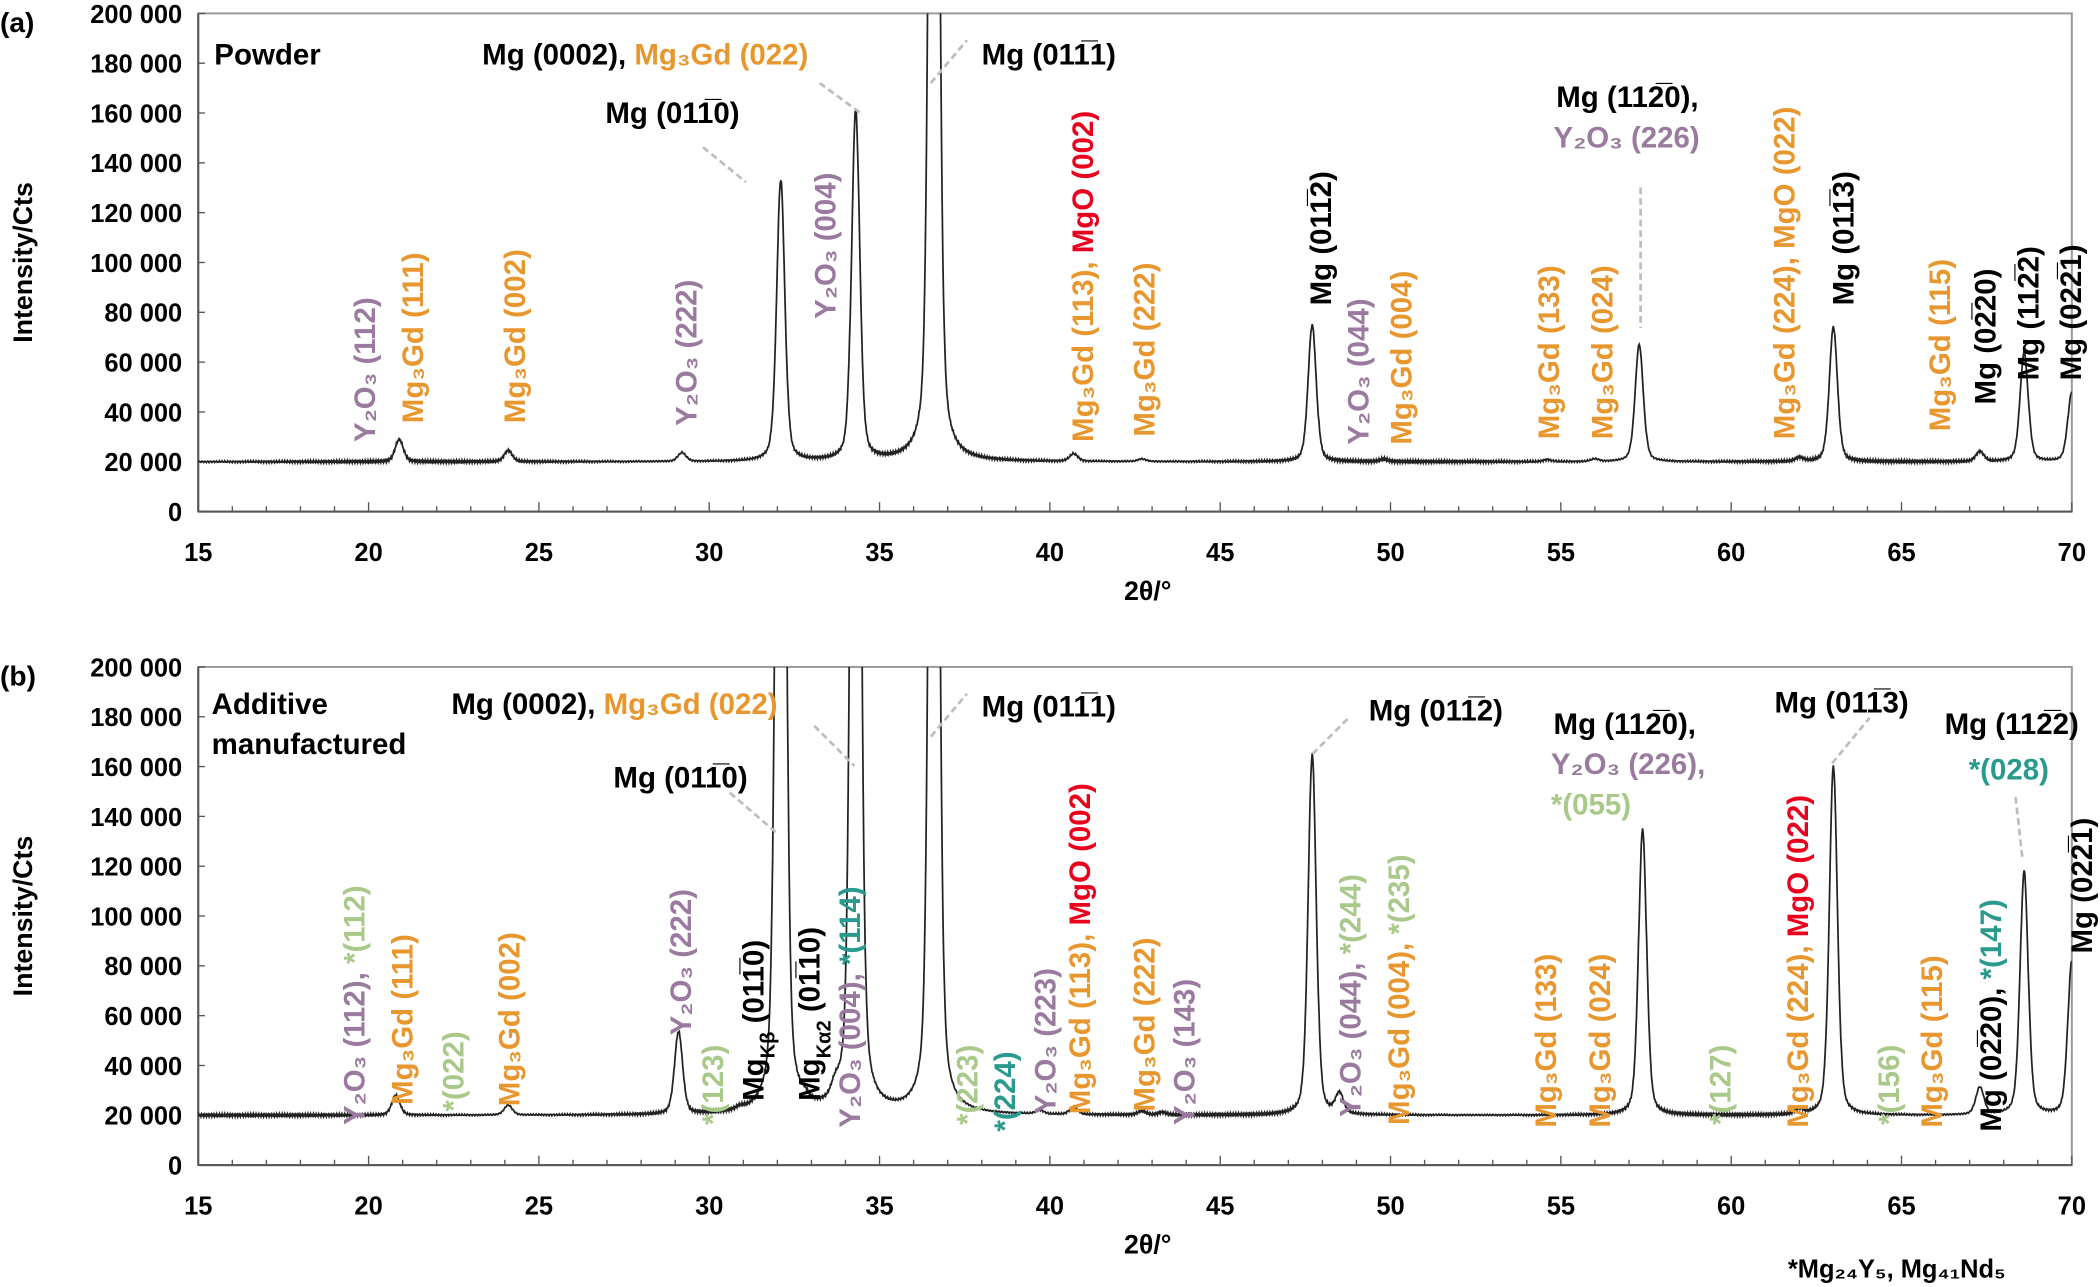 This screenshot has width=2100, height=1287. Describe the element at coordinates (753, 986) in the screenshot. I see `label-segment: (011̅0)` at that location.